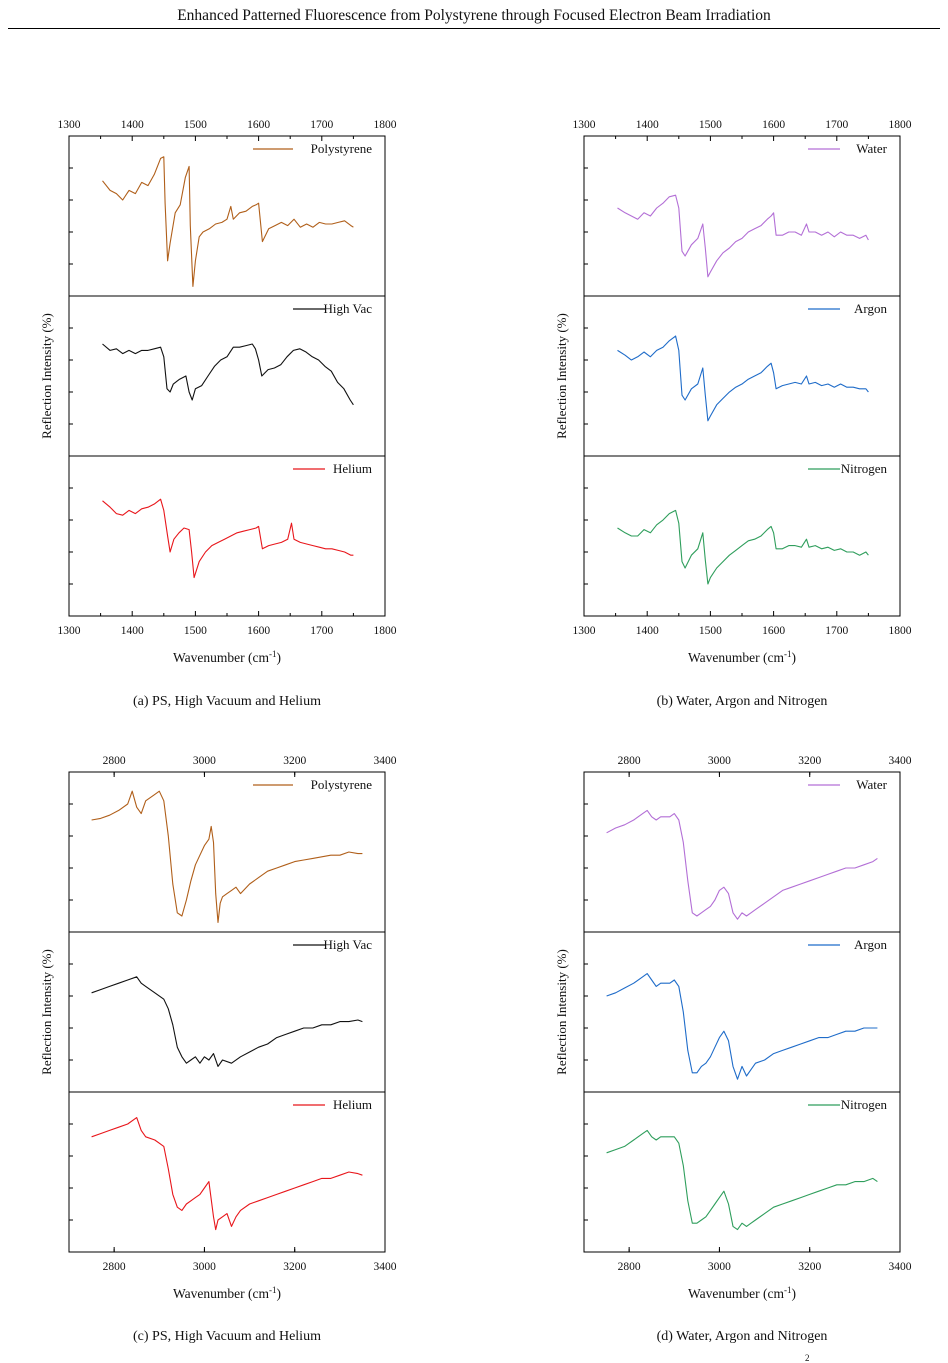  Describe the element at coordinates (742, 1336) in the screenshot. I see `figure-caption: (d) Water, Argon and Nitrogen` at that location.